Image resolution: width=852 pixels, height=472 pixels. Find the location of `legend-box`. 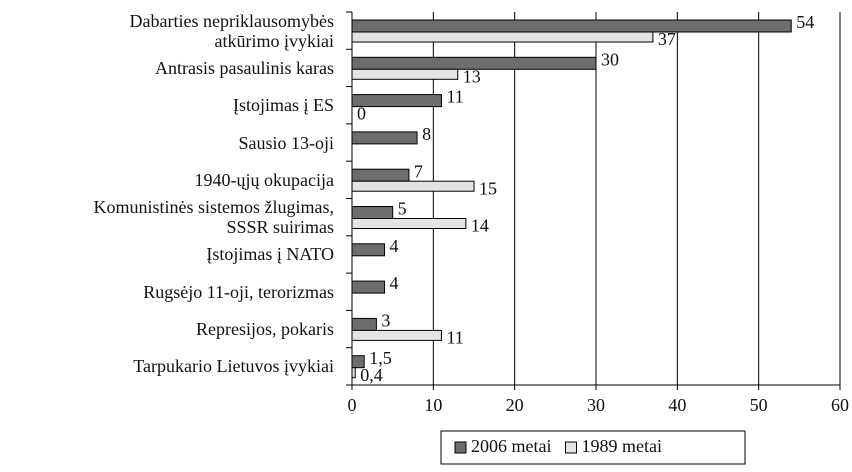

legend-box is located at coordinates (593, 447).